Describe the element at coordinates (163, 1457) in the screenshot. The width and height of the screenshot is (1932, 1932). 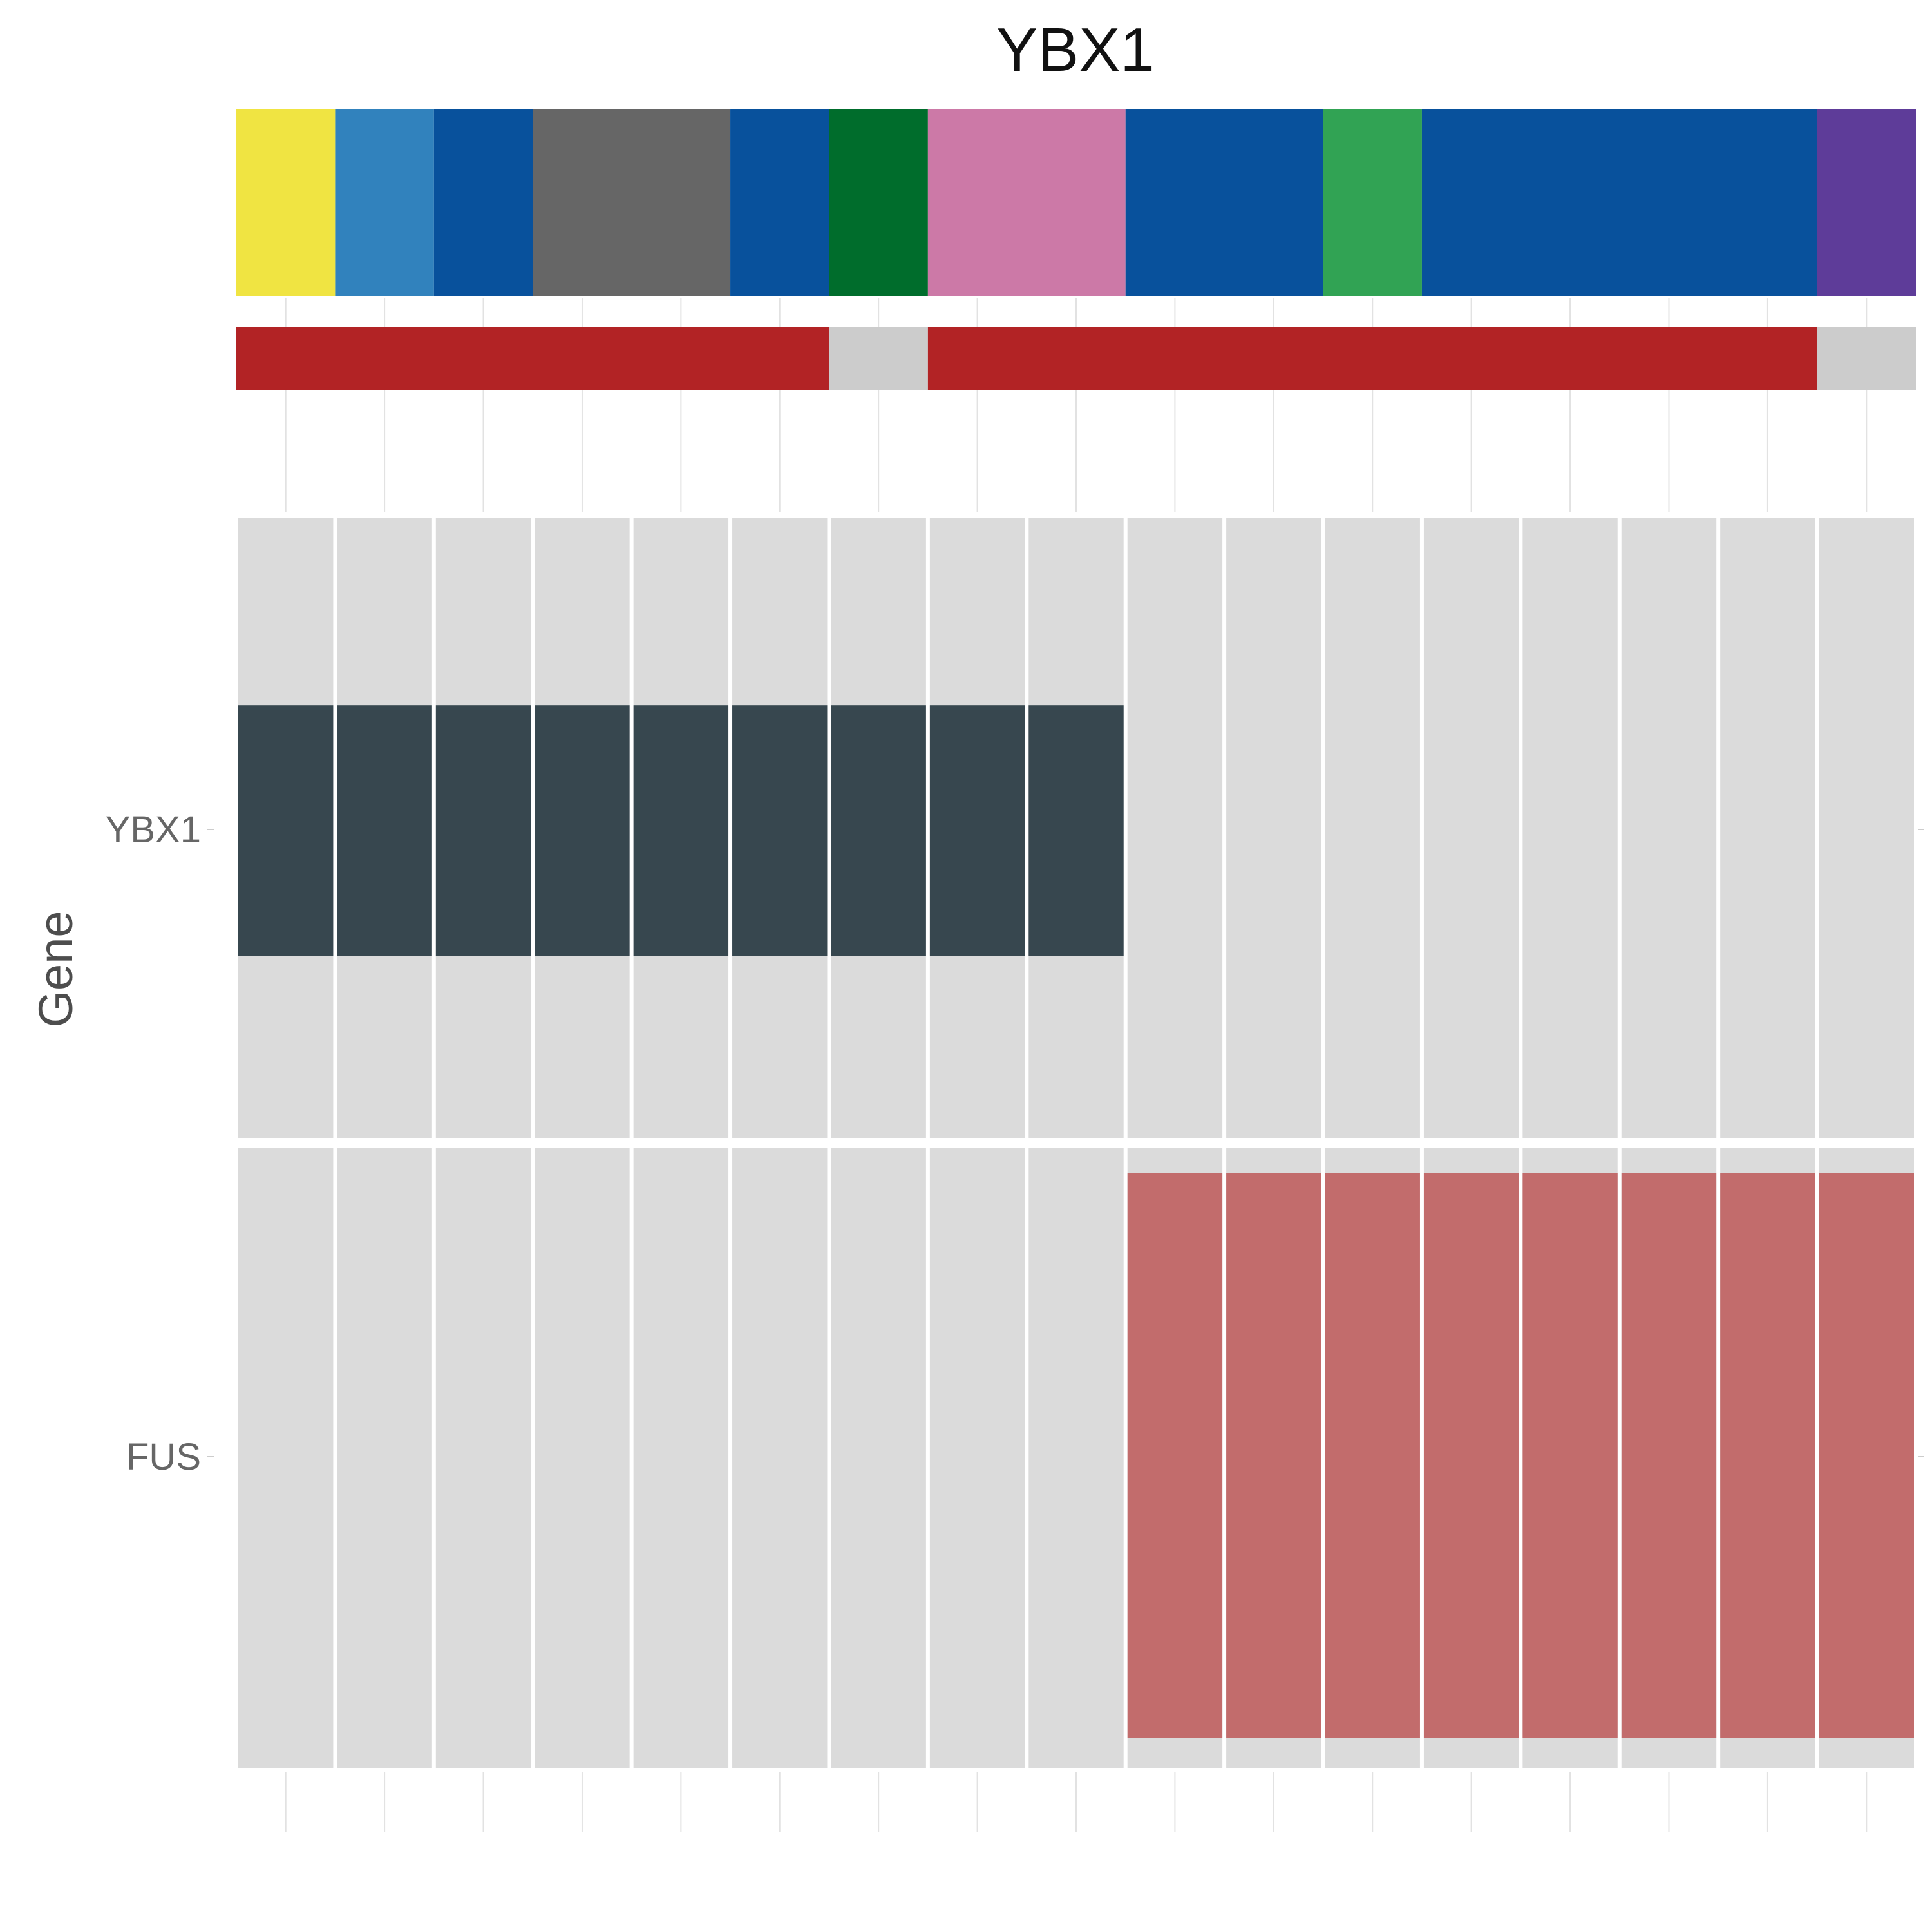
I see `row-label-fus: FUS` at that location.